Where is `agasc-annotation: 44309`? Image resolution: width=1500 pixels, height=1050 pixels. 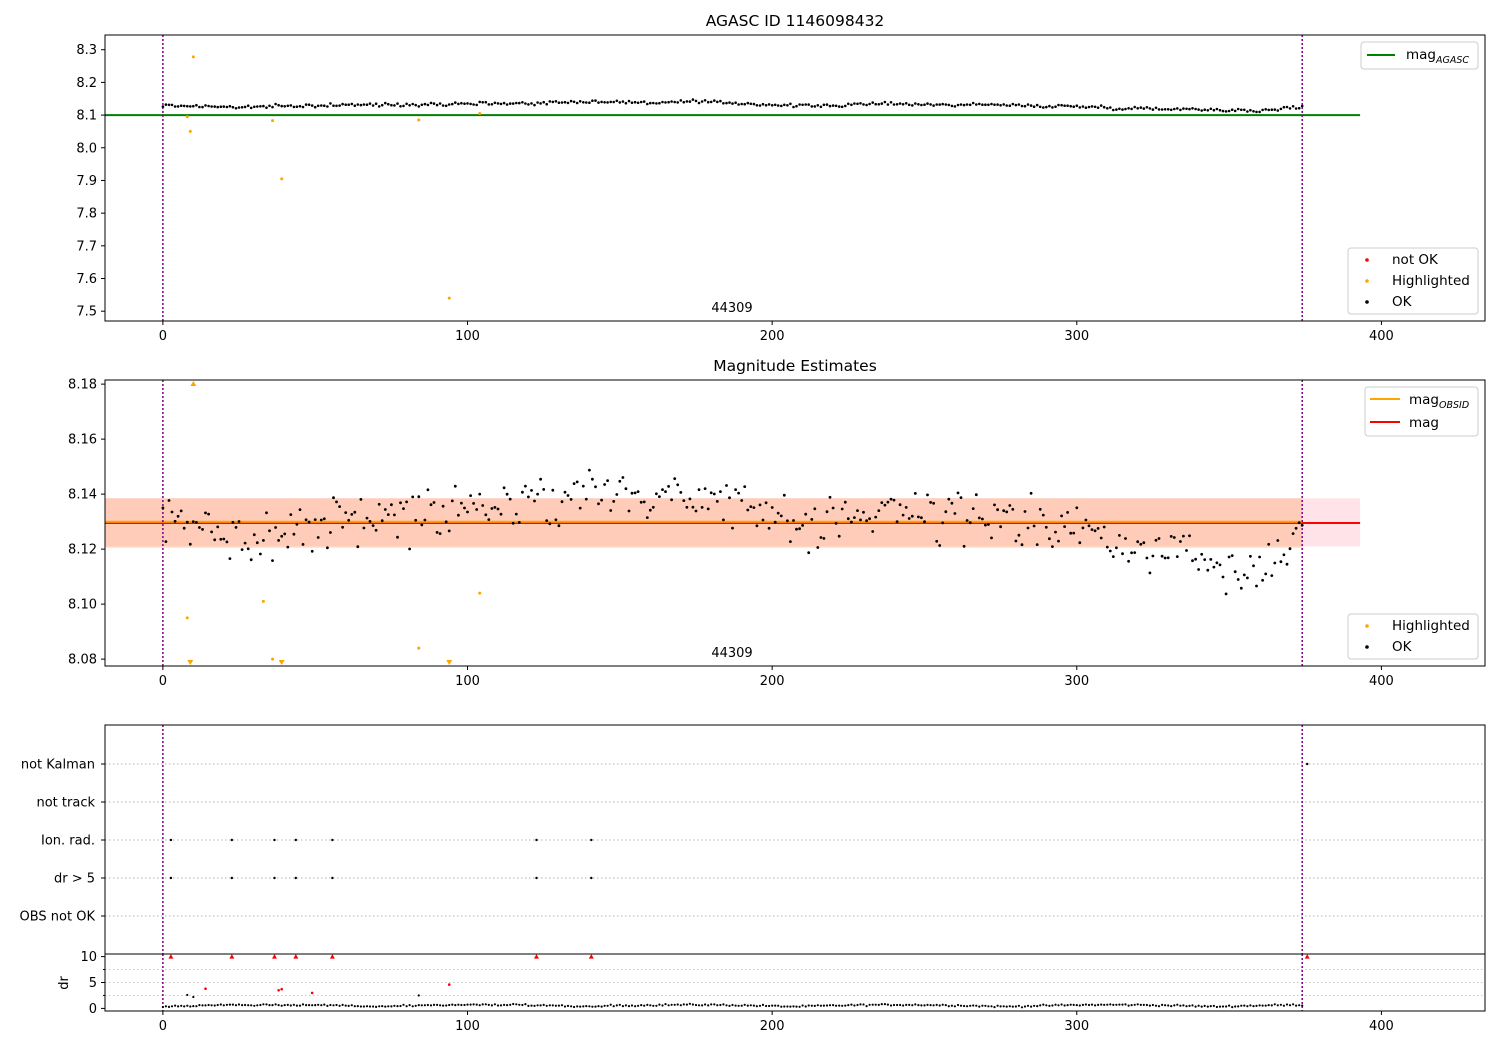
agasc-annotation: 44309 is located at coordinates (731, 308).